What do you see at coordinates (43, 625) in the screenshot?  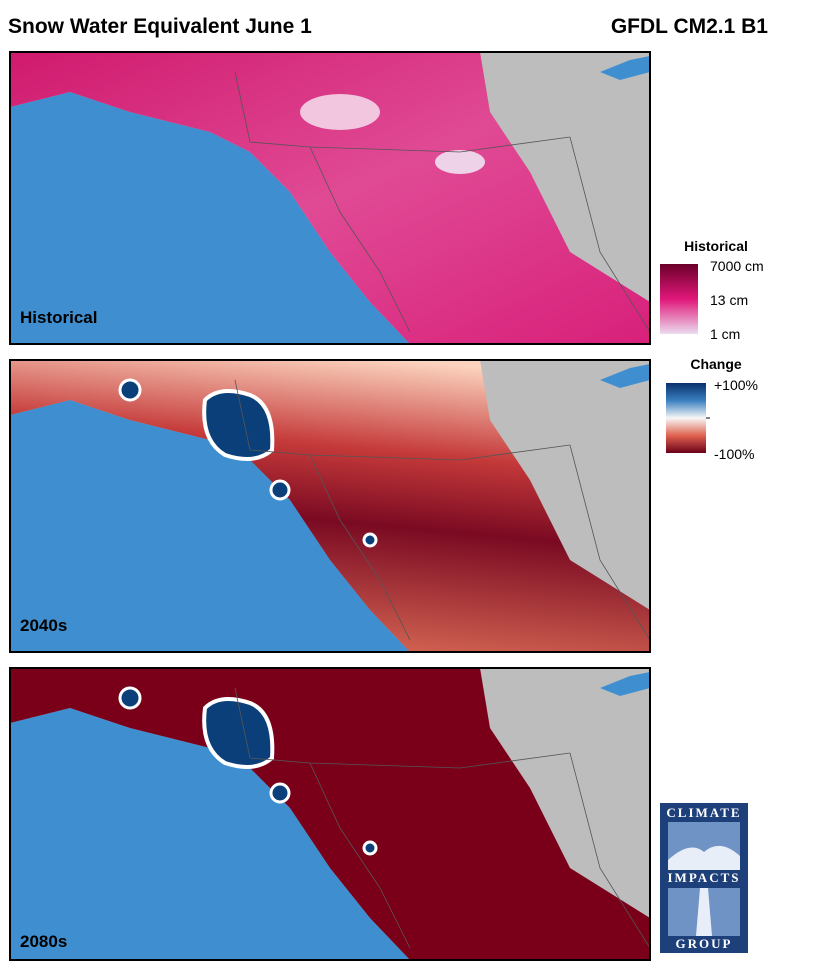 I see `panel-label: 2040s` at bounding box center [43, 625].